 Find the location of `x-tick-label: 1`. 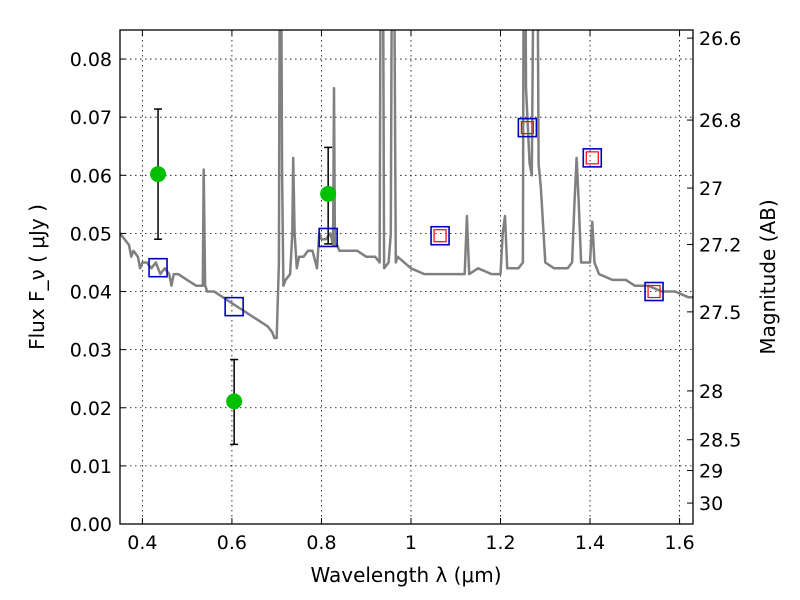

x-tick-label: 1 is located at coordinates (411, 543).